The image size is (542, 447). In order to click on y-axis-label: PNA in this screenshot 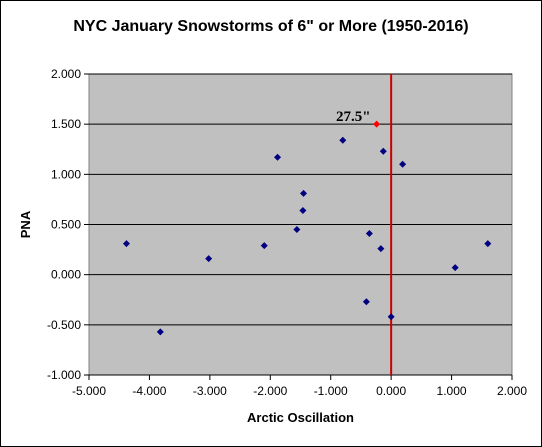, I will do `click(25, 224)`.